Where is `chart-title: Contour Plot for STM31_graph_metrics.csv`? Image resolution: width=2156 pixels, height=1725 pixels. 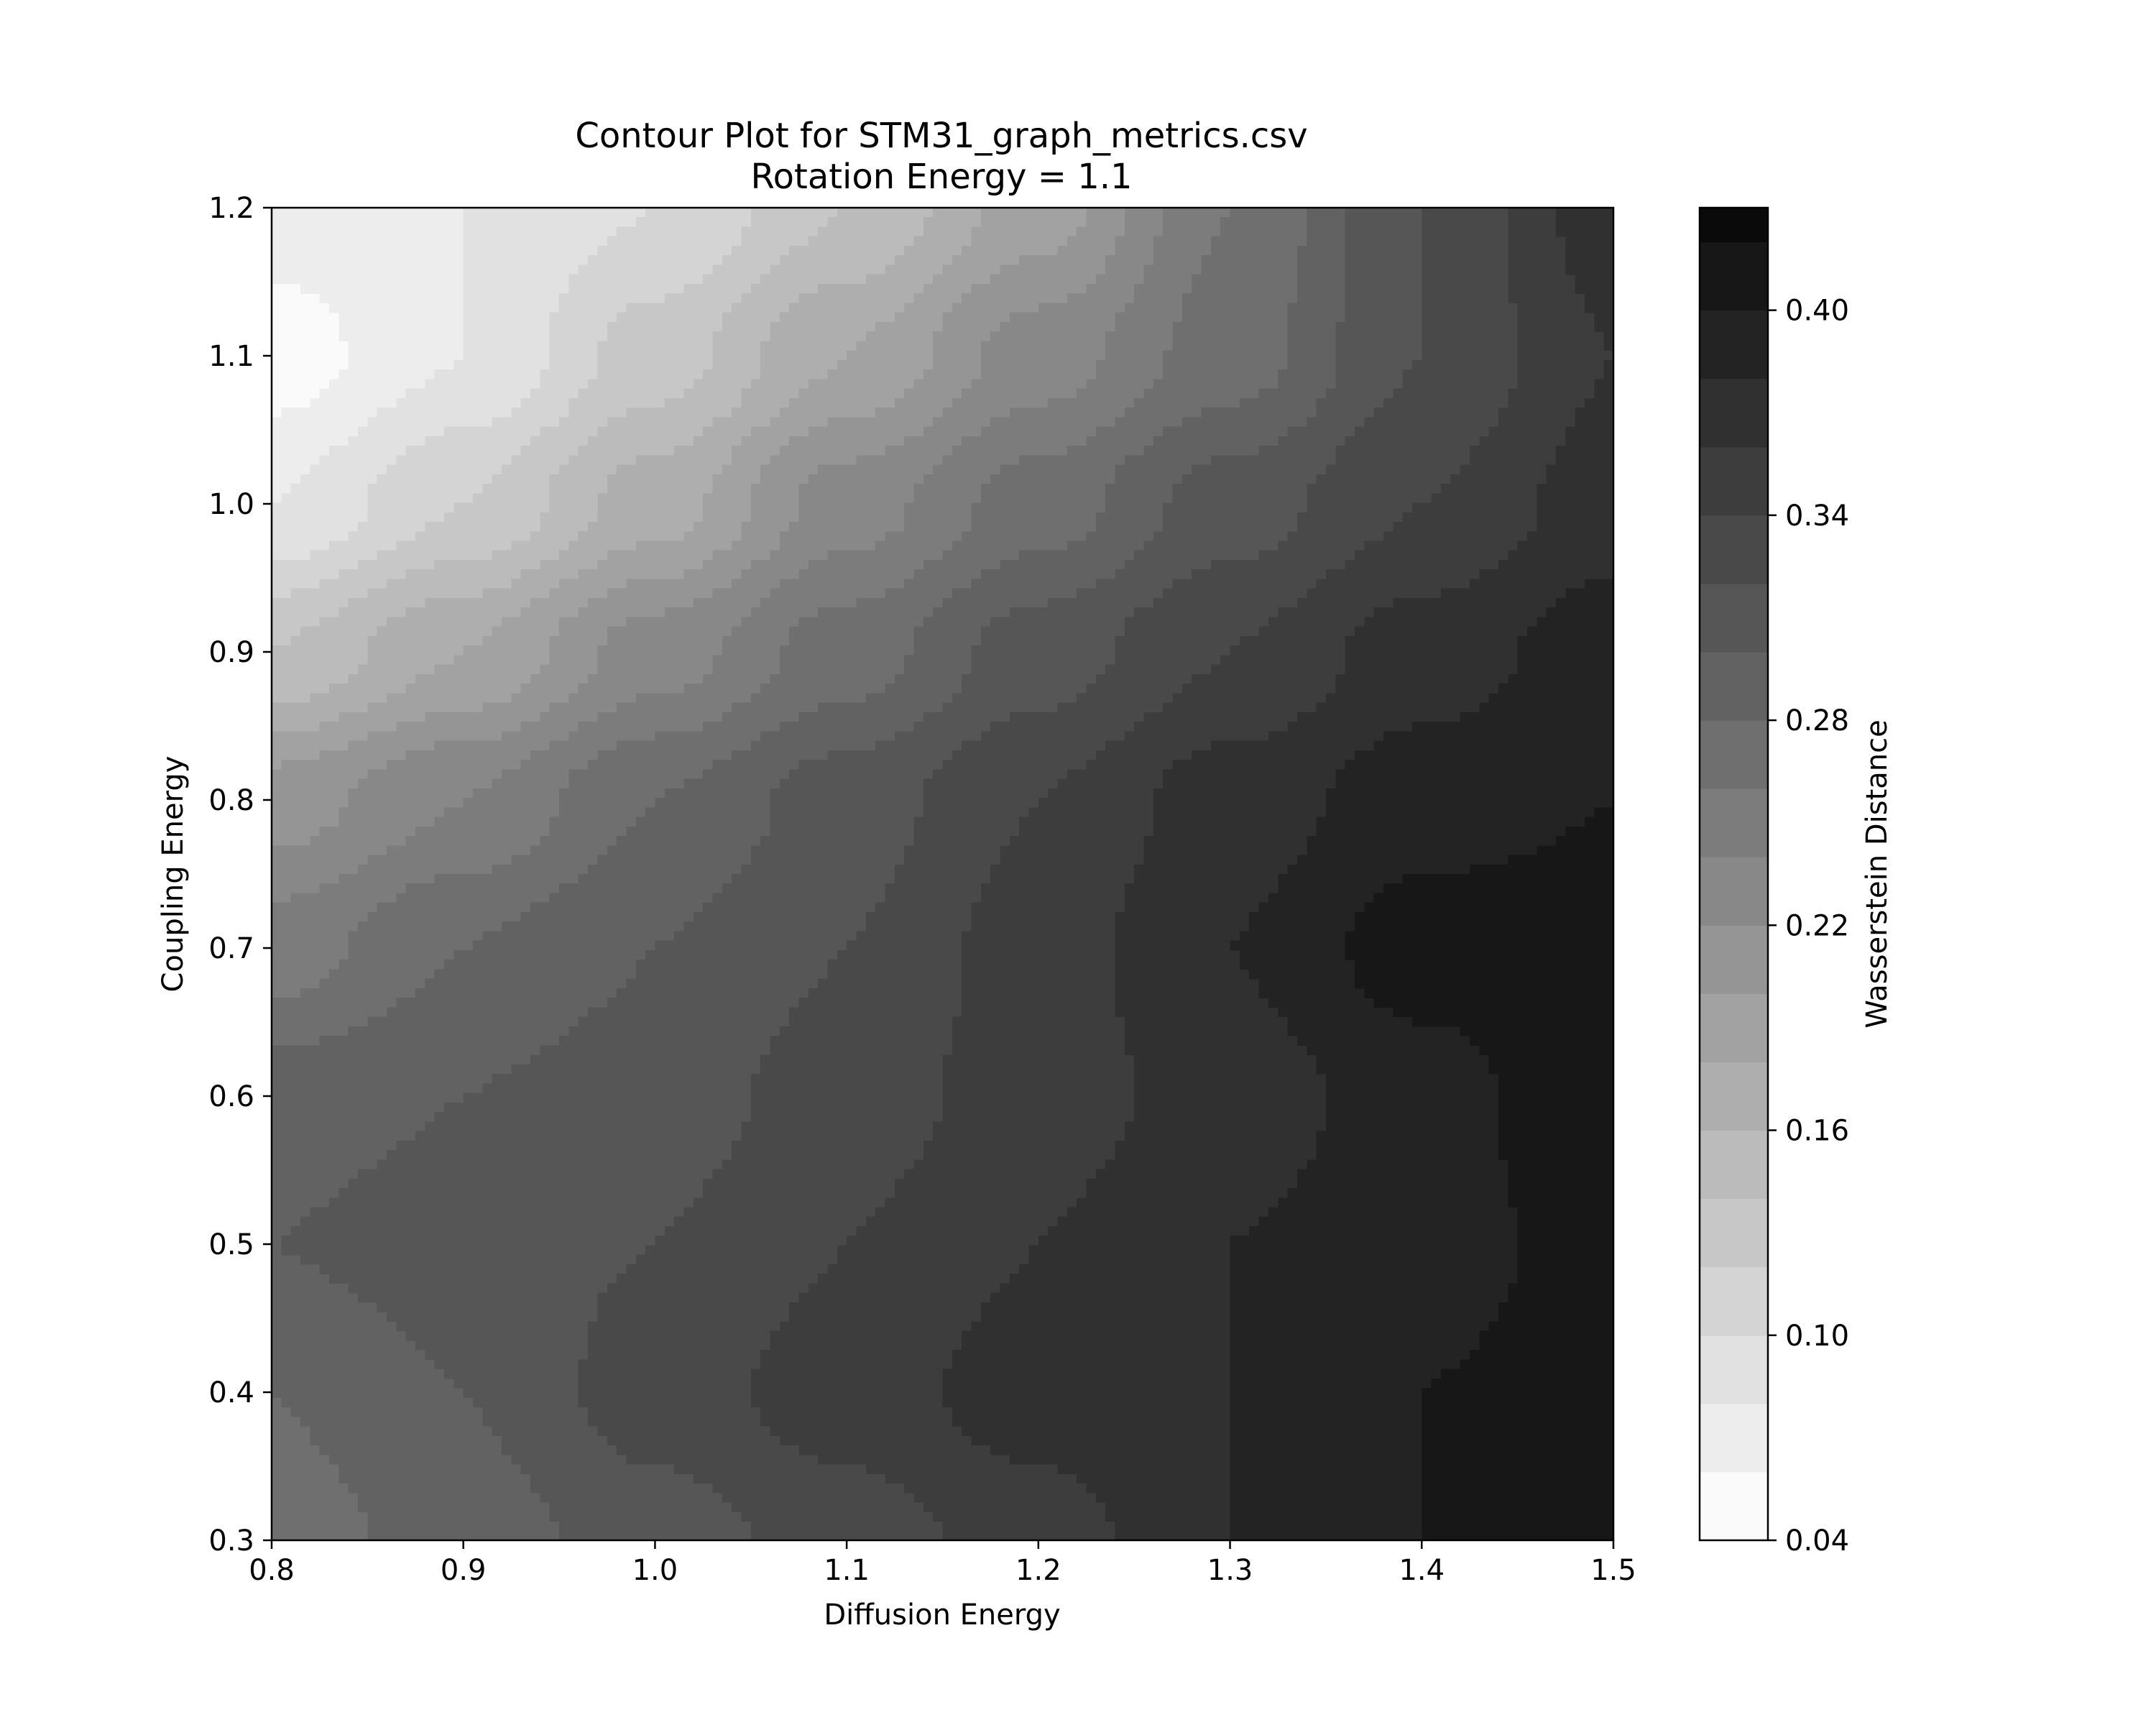
chart-title: Contour Plot for STM31_graph_metrics.csv is located at coordinates (941, 136).